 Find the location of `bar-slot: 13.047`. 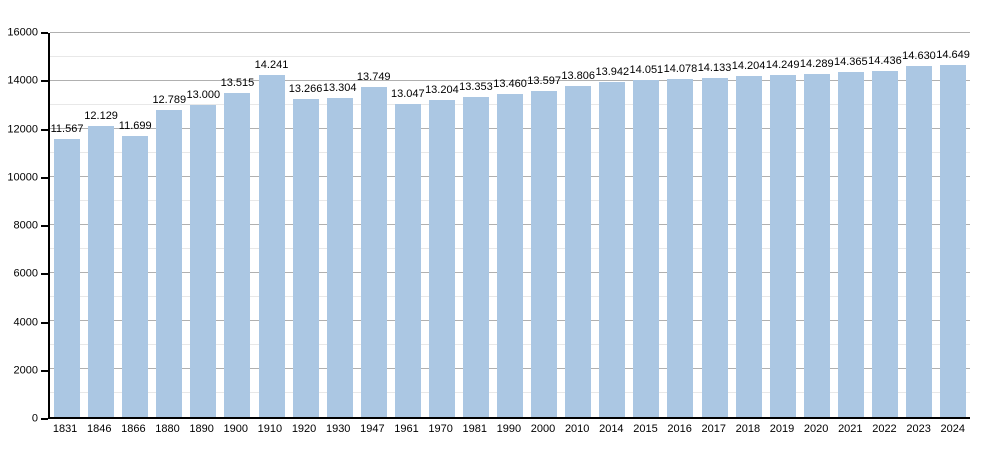

bar-slot: 13.047 is located at coordinates (408, 225).